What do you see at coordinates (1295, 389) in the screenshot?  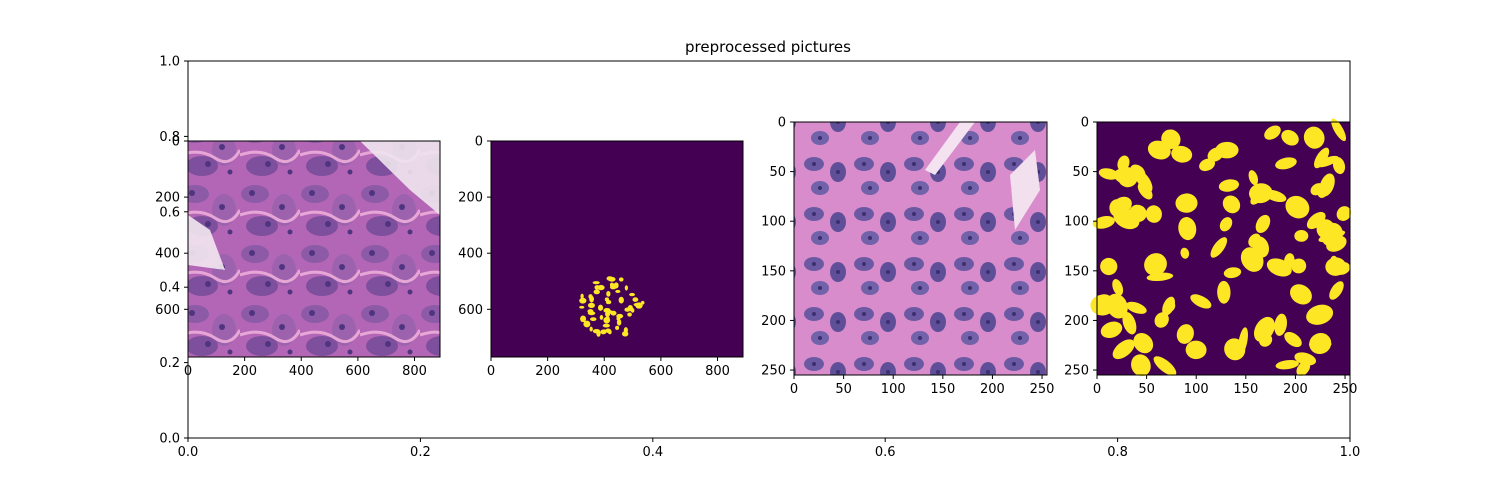 I see `x-tick-label: 200` at bounding box center [1295, 389].